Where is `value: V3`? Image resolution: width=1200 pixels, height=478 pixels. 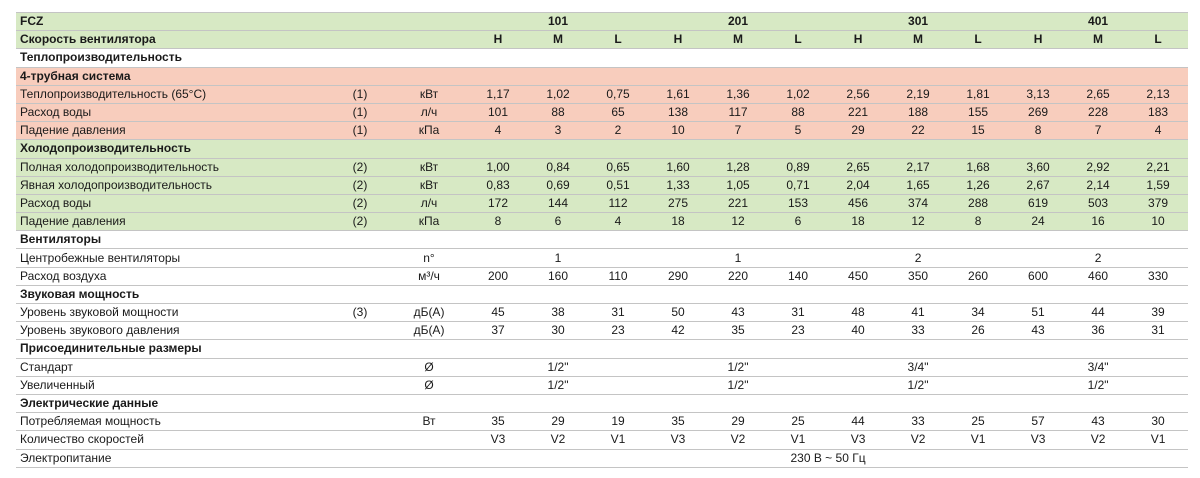
value: V3 is located at coordinates (858, 440).